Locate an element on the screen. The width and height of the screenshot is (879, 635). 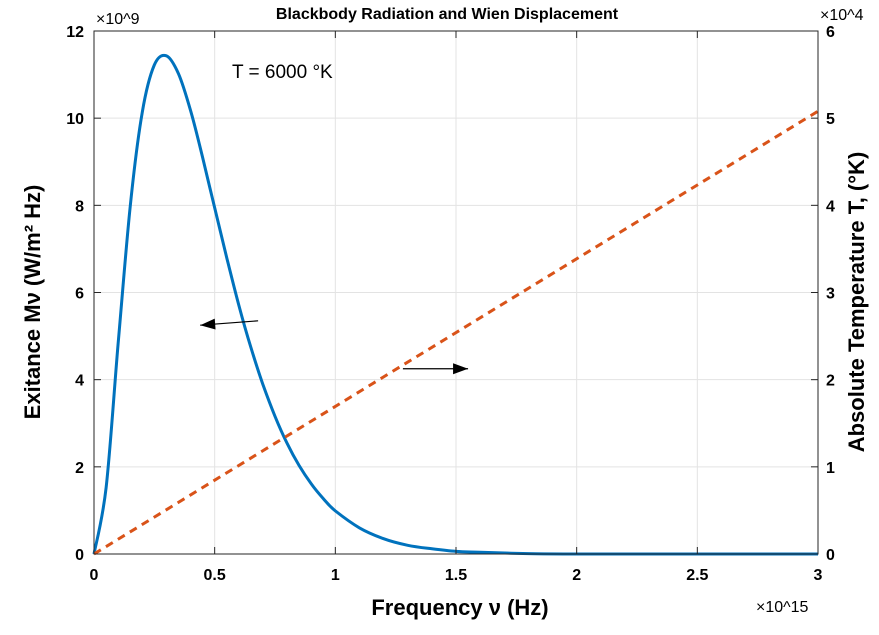
y-left-tick-label: 0 is located at coordinates (79, 555).